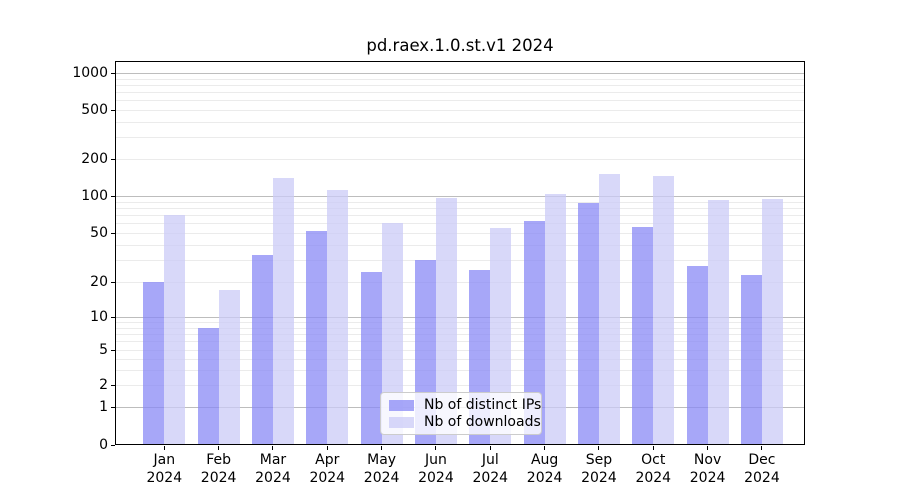  I want to click on x-tick-label: Apr 2024, so click(327, 469).